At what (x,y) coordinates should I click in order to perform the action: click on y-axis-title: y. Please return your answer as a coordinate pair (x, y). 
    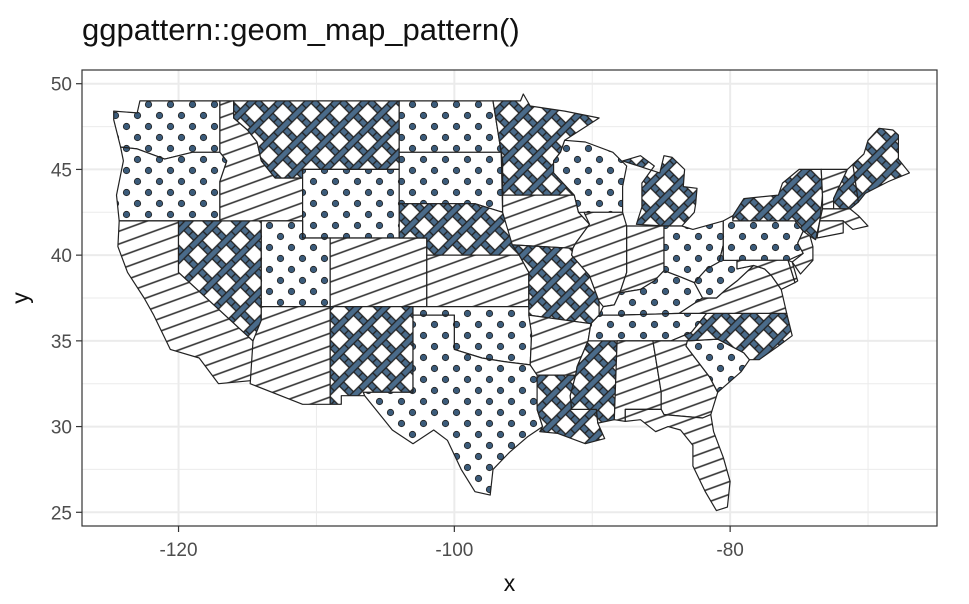
    Looking at the image, I should click on (20, 298).